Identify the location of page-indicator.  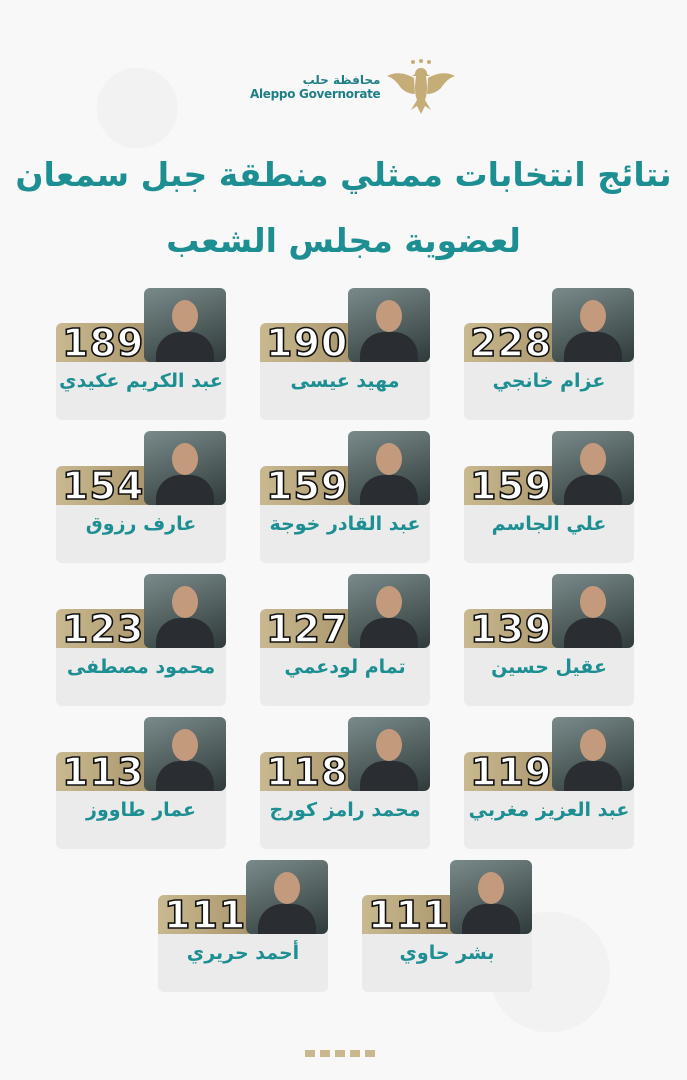
(340, 1053).